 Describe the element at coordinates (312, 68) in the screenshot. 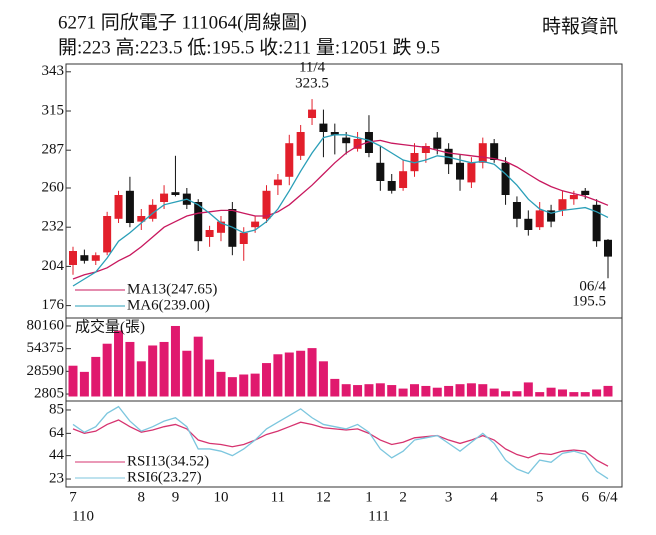

I see `annotation: 11/4` at that location.